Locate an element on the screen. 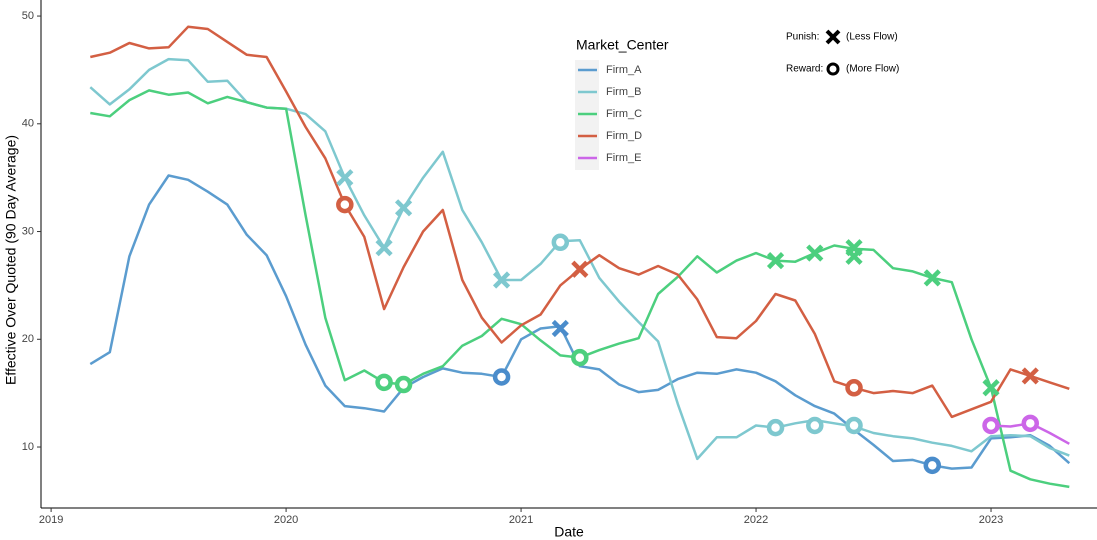  legend-label: Firm_C is located at coordinates (624, 114).